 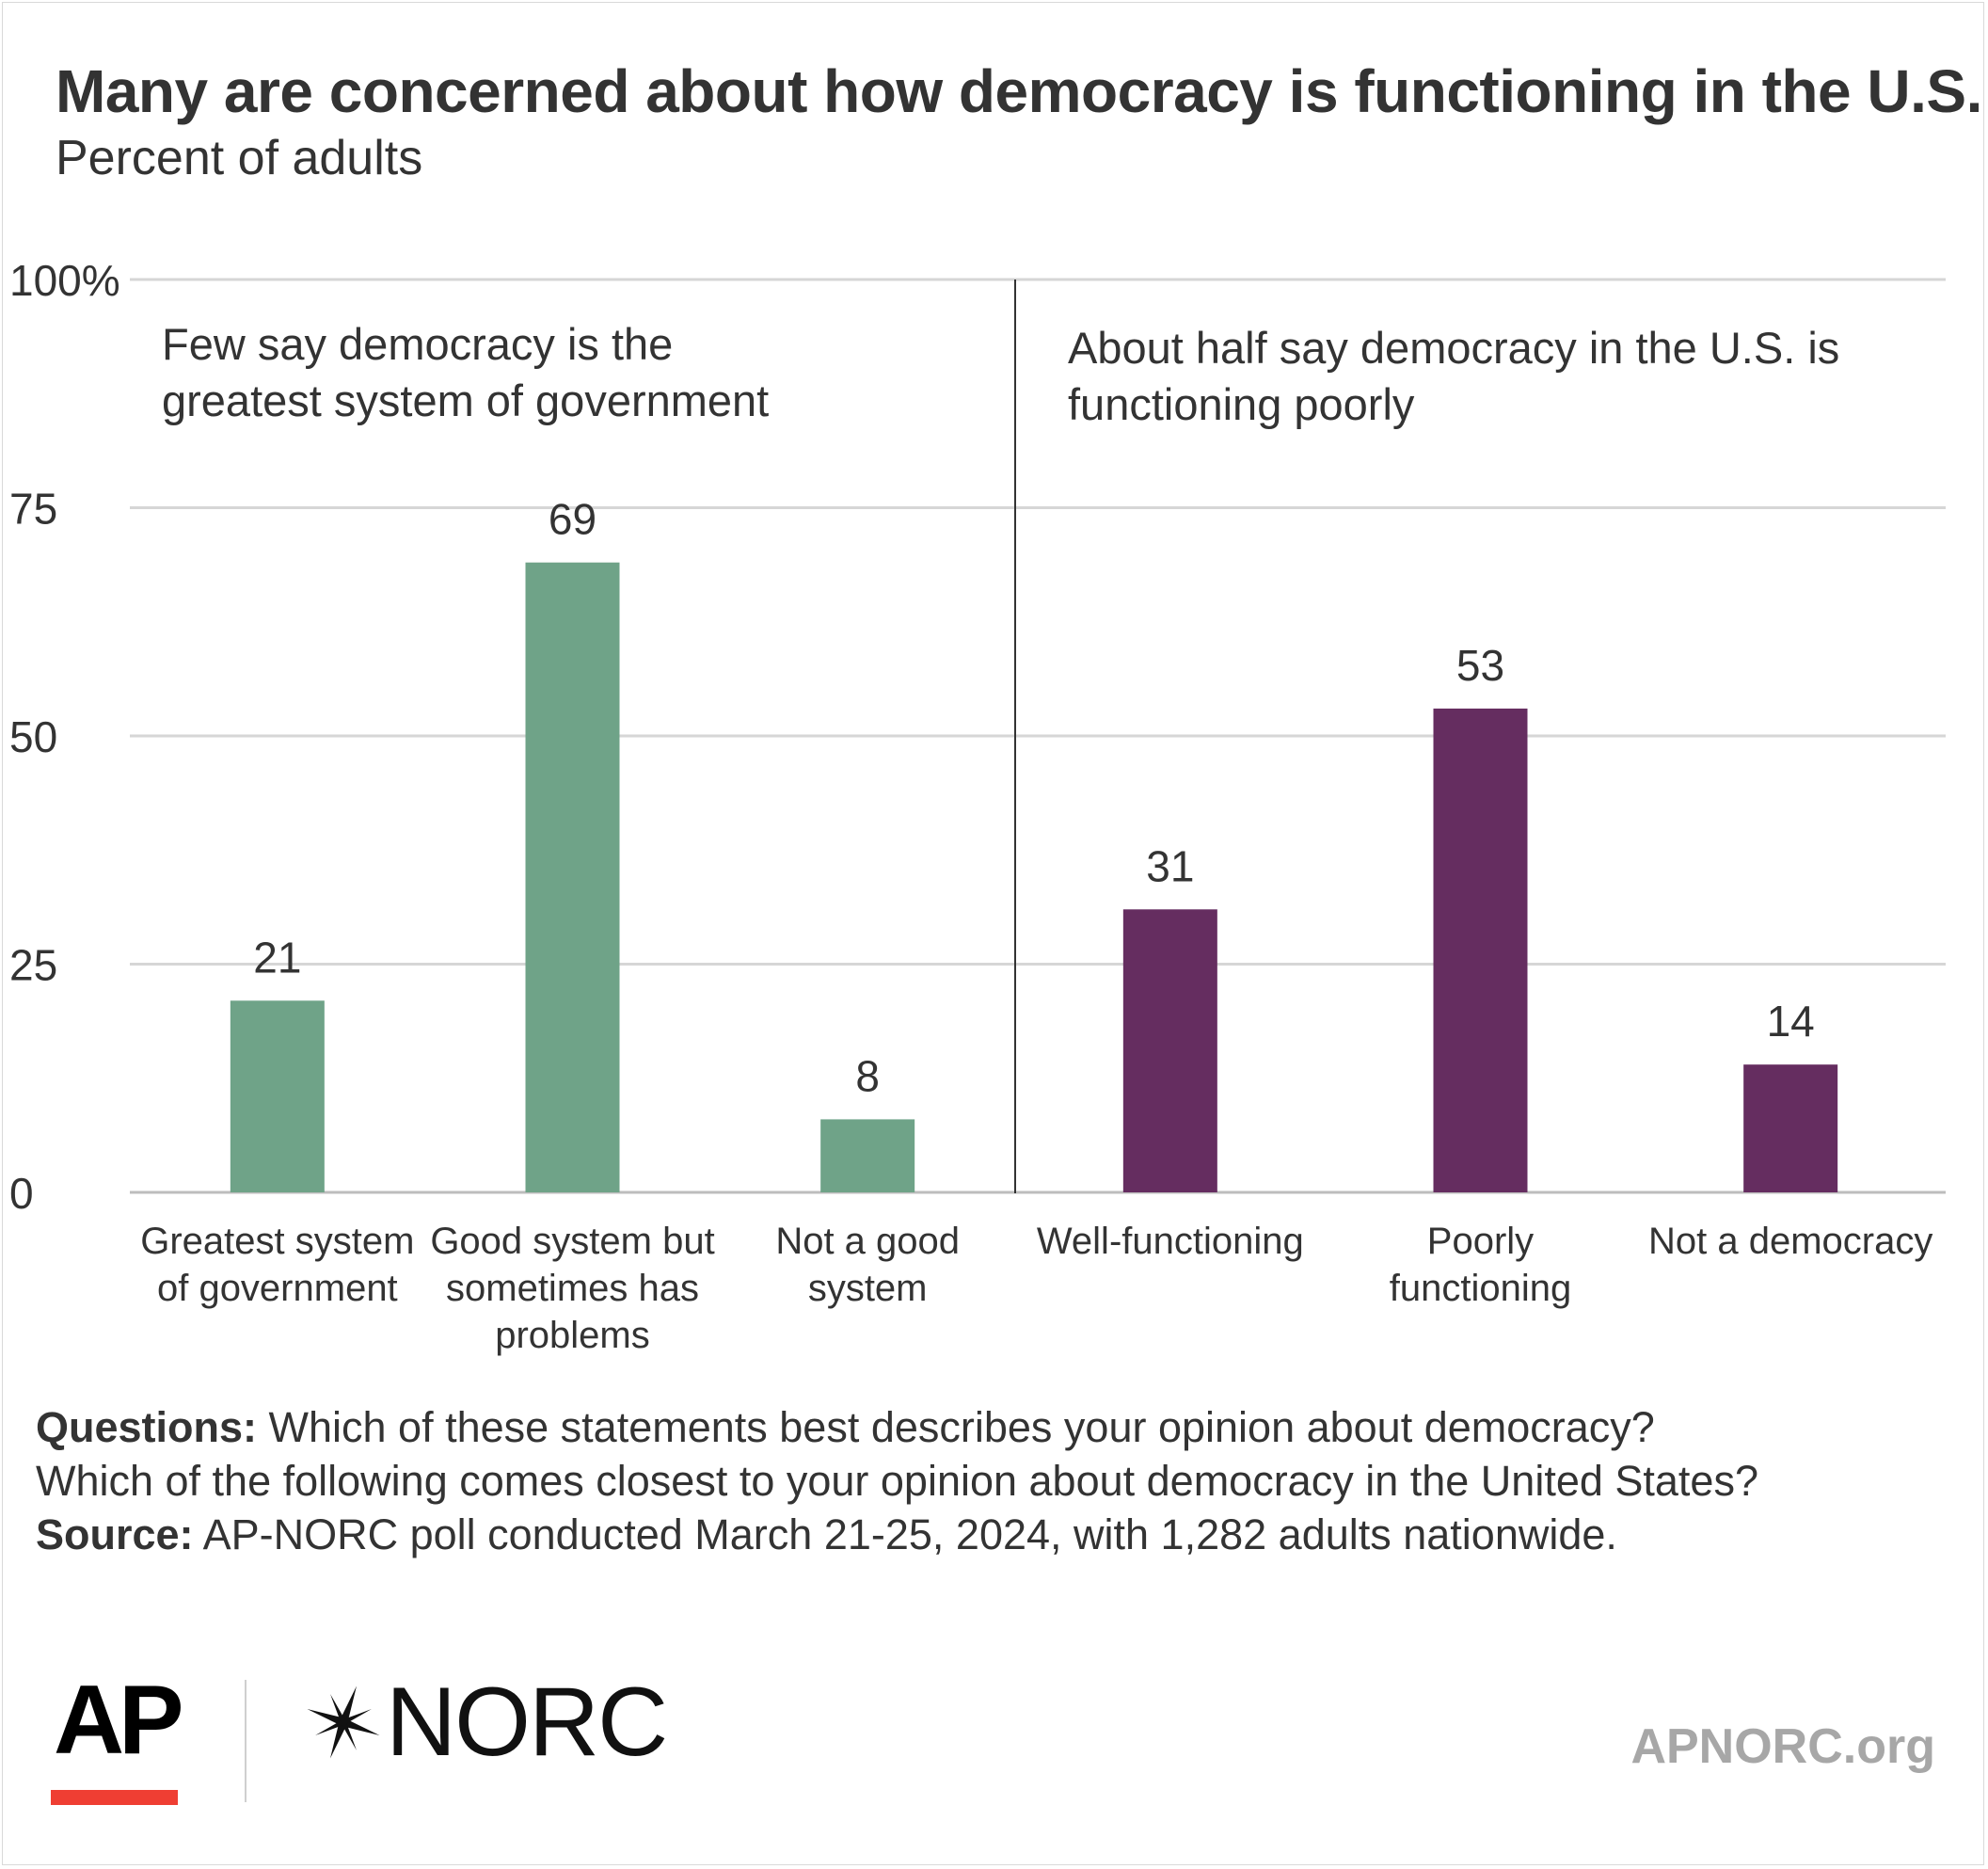 I want to click on value-label: 53, so click(x=1480, y=666).